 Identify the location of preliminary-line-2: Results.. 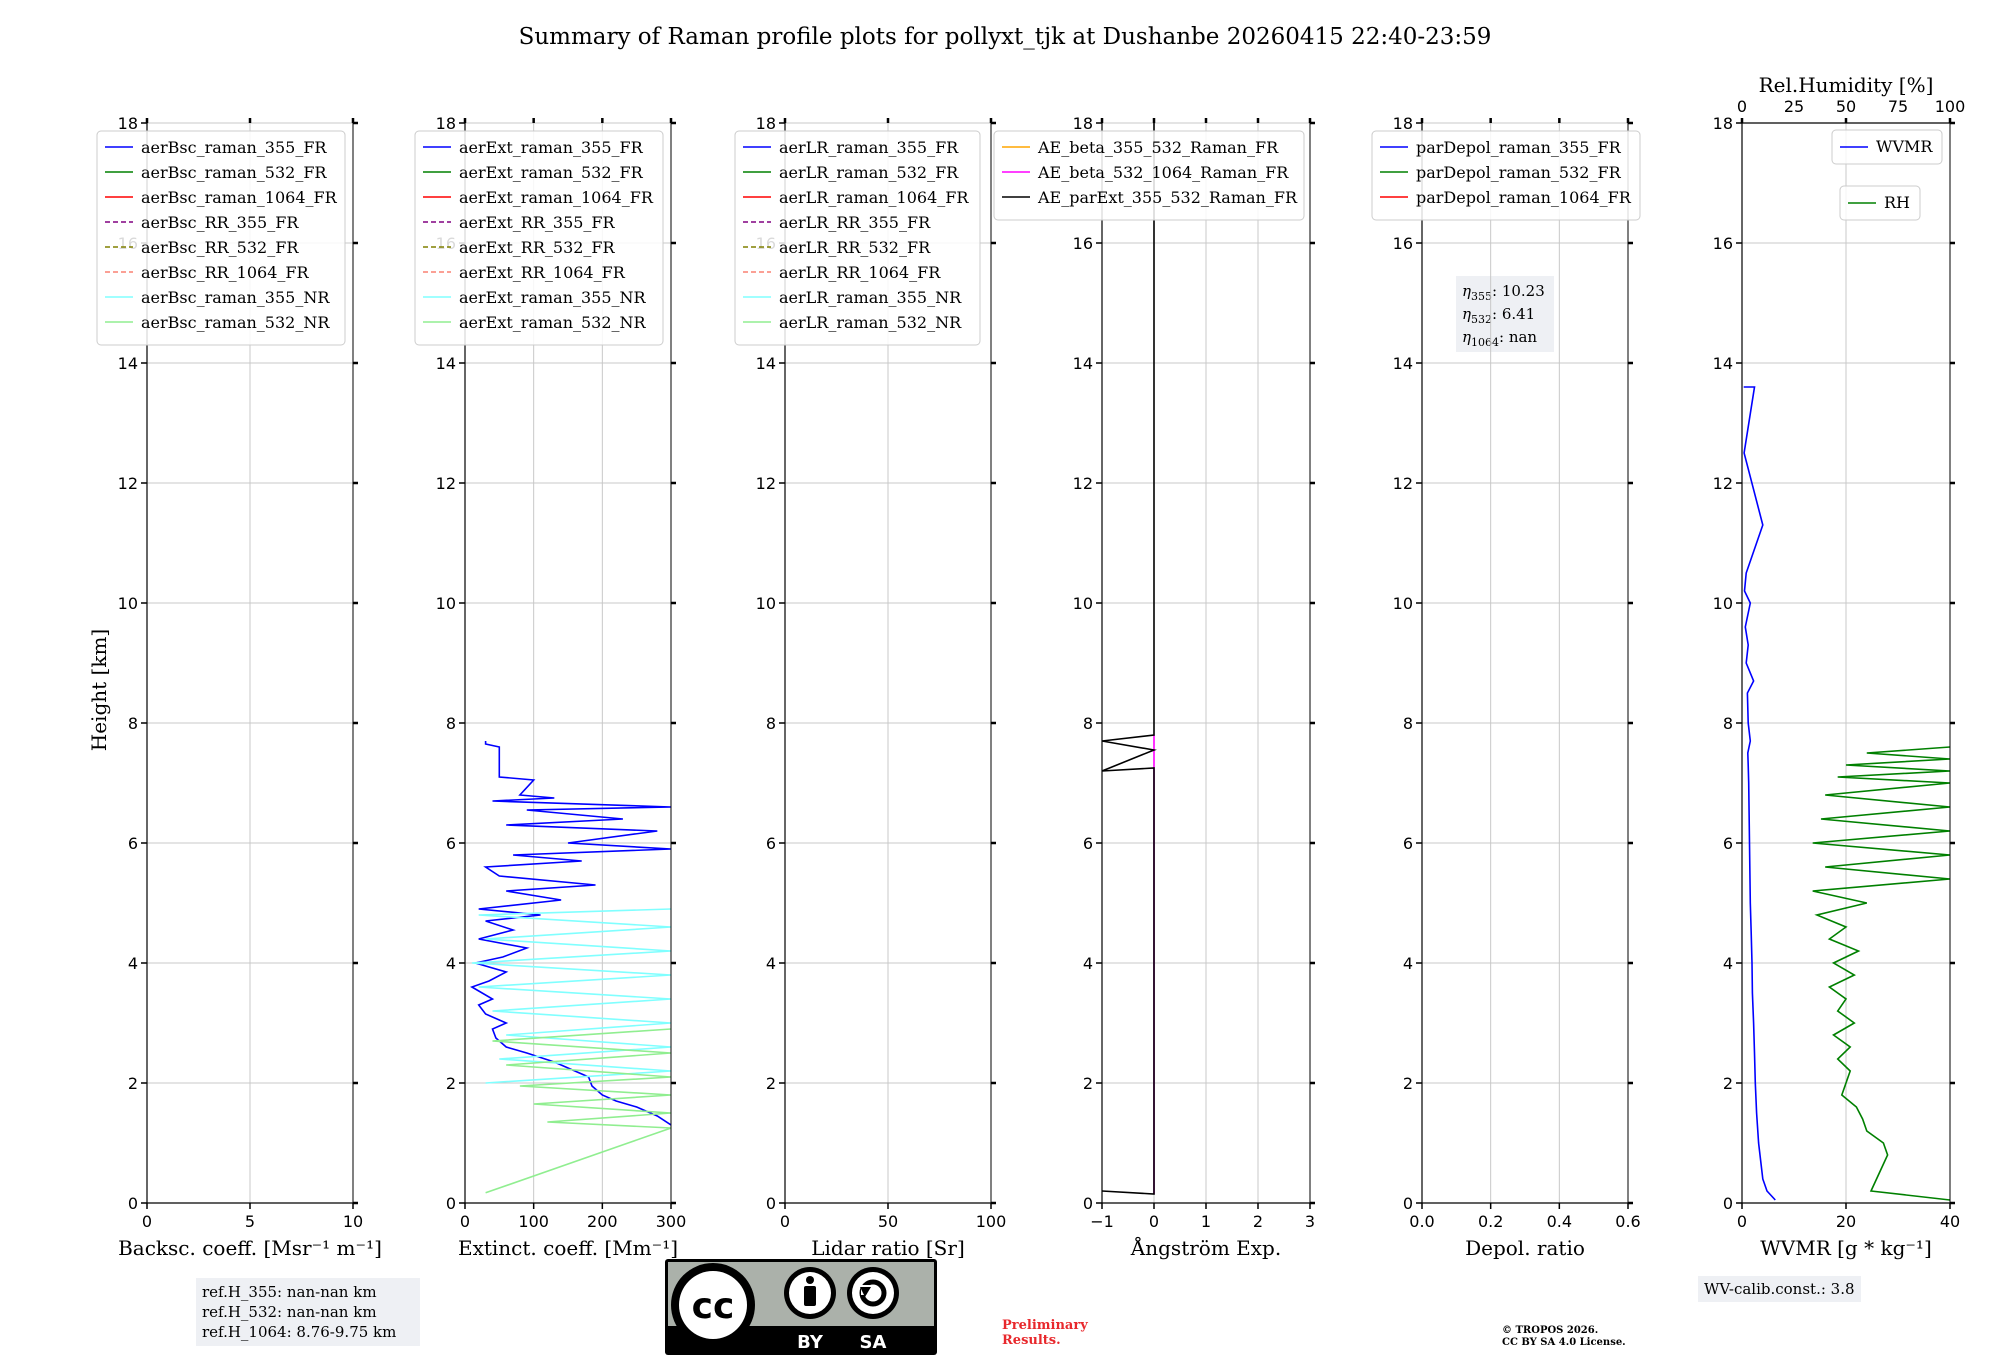
(1031, 1340).